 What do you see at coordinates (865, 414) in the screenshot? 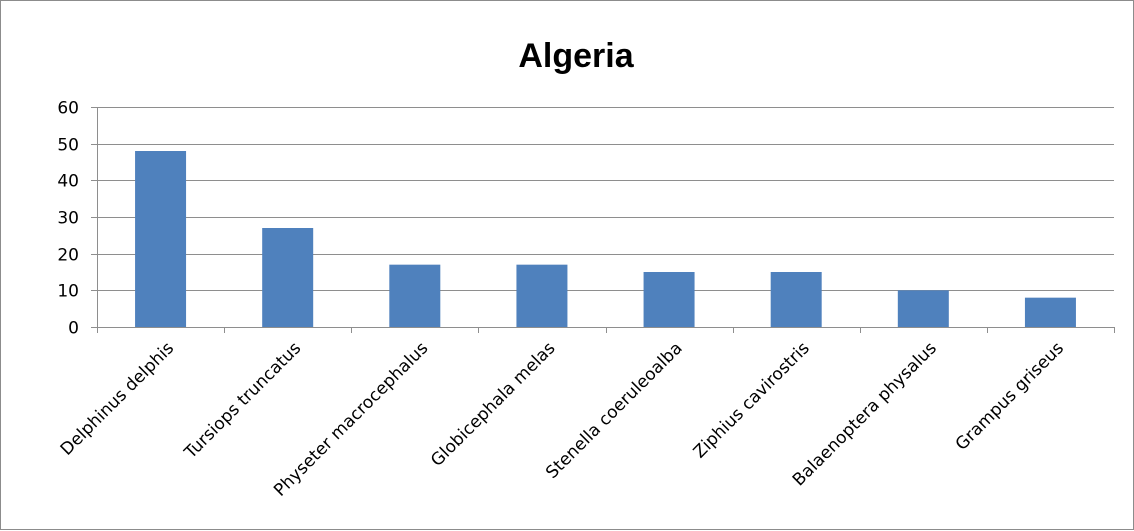
I see `category-label-balaenoptera-physalus: Balaenoptera physalus` at bounding box center [865, 414].